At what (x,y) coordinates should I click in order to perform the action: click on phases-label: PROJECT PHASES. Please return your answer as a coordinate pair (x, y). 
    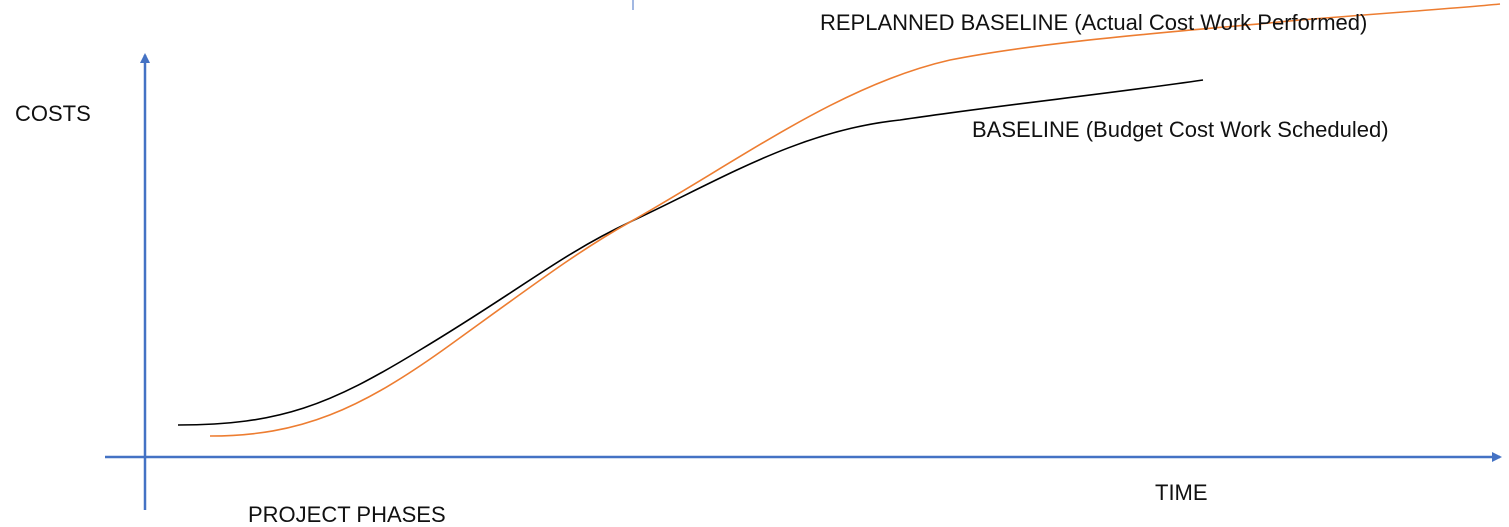
    Looking at the image, I should click on (347, 514).